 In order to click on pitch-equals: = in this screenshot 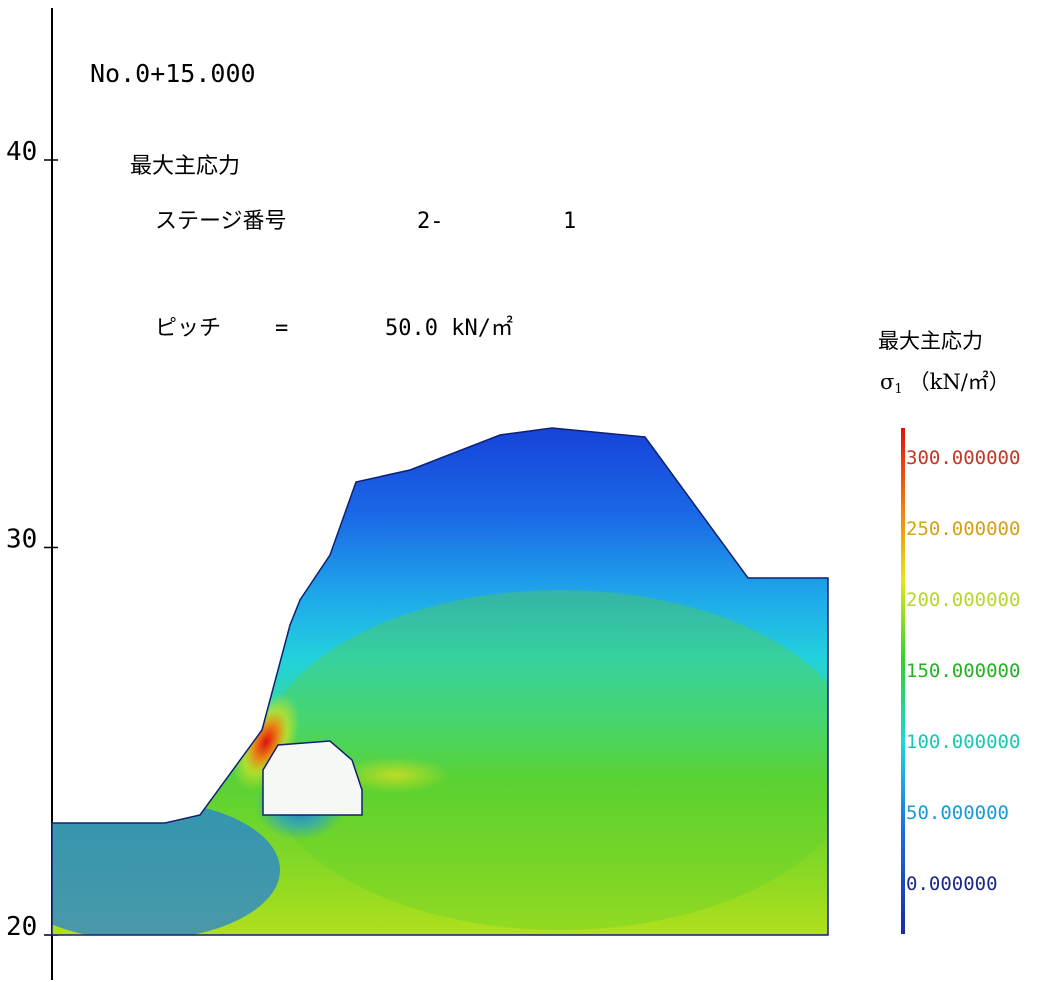, I will do `click(281, 328)`.